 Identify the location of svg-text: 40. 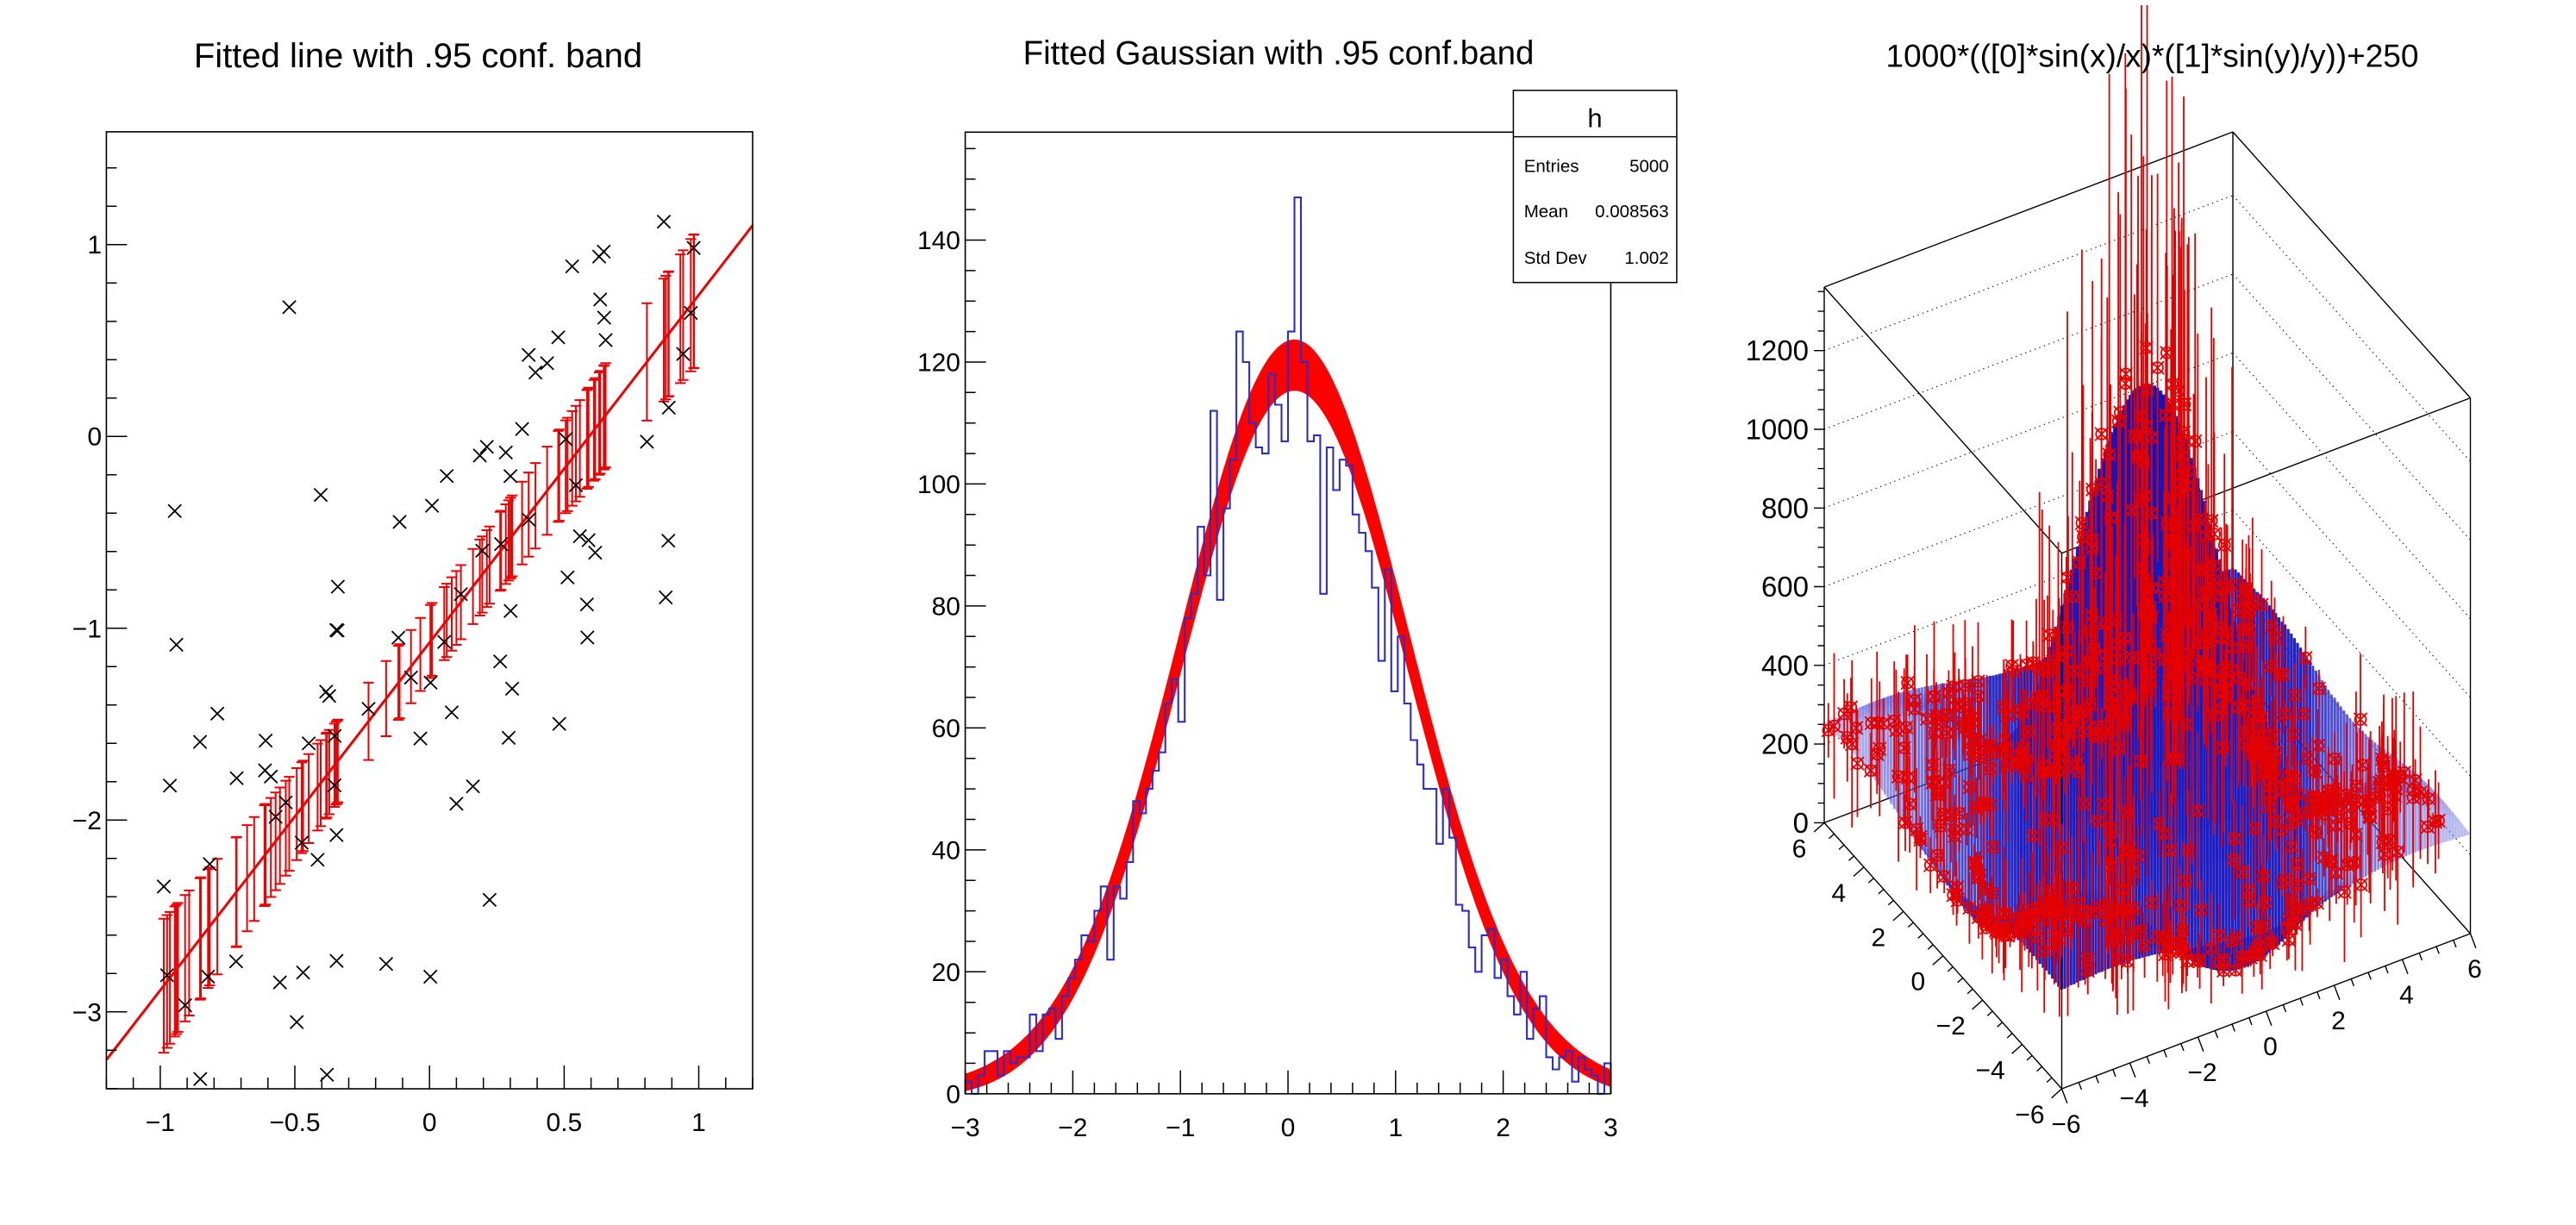
(946, 850).